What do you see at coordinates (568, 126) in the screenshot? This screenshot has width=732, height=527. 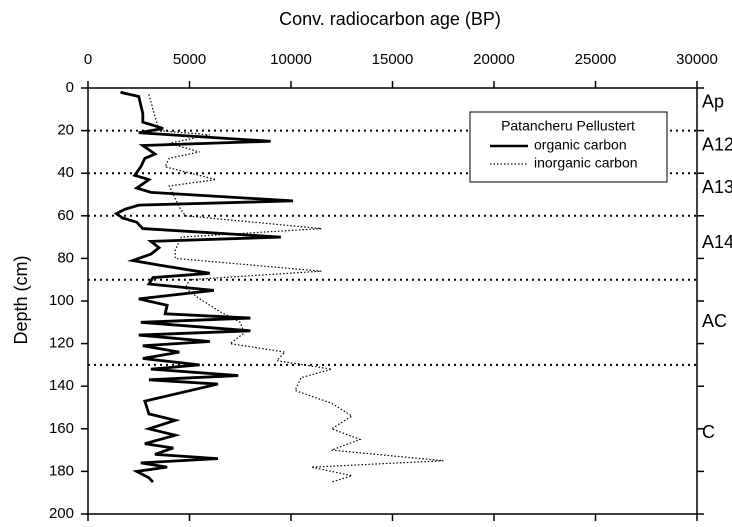 I see `legend-title: Patancheru Pellustert` at bounding box center [568, 126].